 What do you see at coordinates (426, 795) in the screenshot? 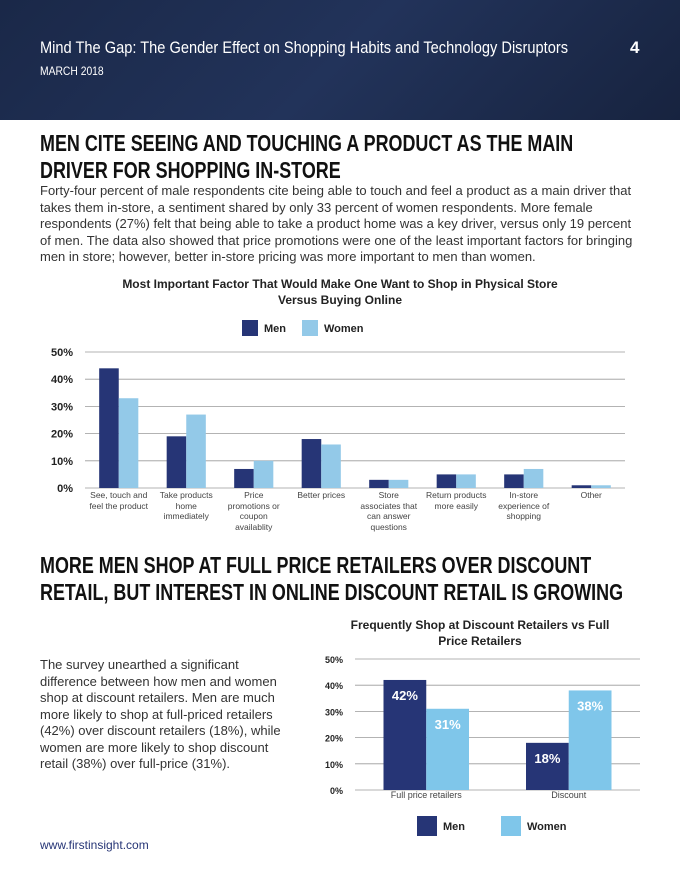
I see `x-tick-label: Full price retailers` at bounding box center [426, 795].